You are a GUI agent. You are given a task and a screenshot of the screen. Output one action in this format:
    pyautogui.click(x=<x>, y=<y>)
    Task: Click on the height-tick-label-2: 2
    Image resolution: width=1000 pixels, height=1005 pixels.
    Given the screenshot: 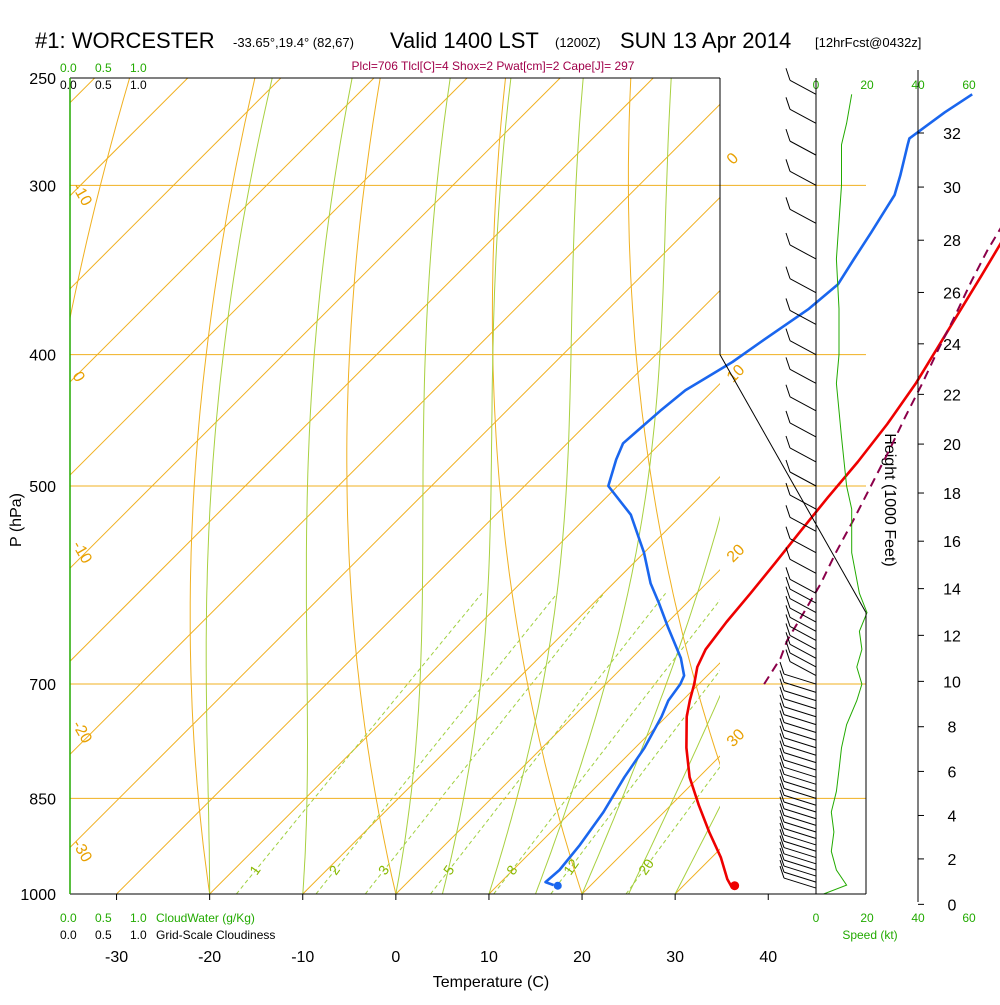 What is the action you would take?
    pyautogui.click(x=952, y=860)
    